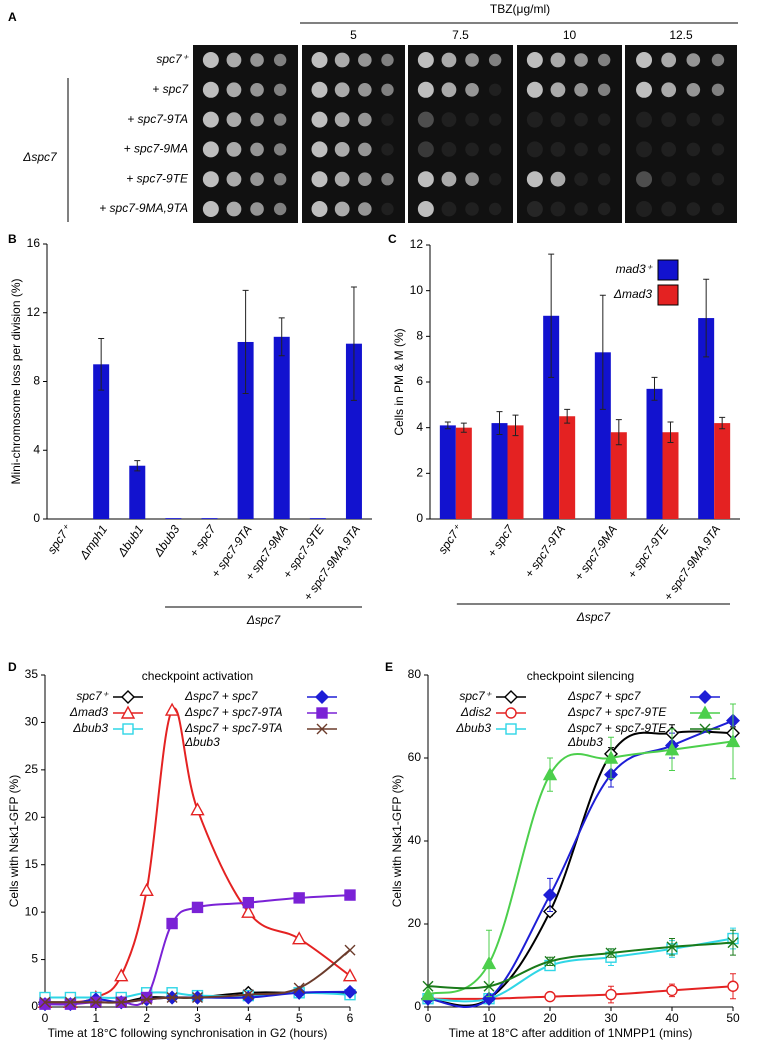 Image resolution: width=759 pixels, height=1049 pixels. What do you see at coordinates (399, 381) in the screenshot?
I see `y-axis-label: Cells in PM & M (%)` at bounding box center [399, 381].